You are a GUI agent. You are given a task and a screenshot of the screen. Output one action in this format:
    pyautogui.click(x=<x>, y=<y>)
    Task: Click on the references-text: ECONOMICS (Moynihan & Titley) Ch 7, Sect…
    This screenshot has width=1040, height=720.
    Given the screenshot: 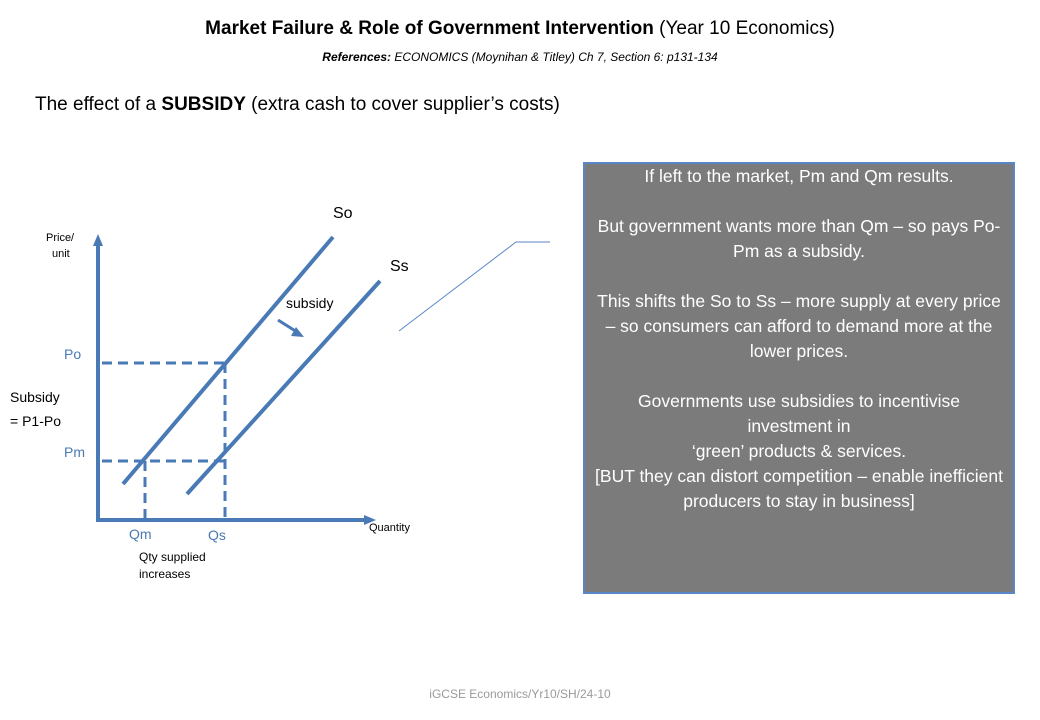 What is the action you would take?
    pyautogui.click(x=556, y=57)
    